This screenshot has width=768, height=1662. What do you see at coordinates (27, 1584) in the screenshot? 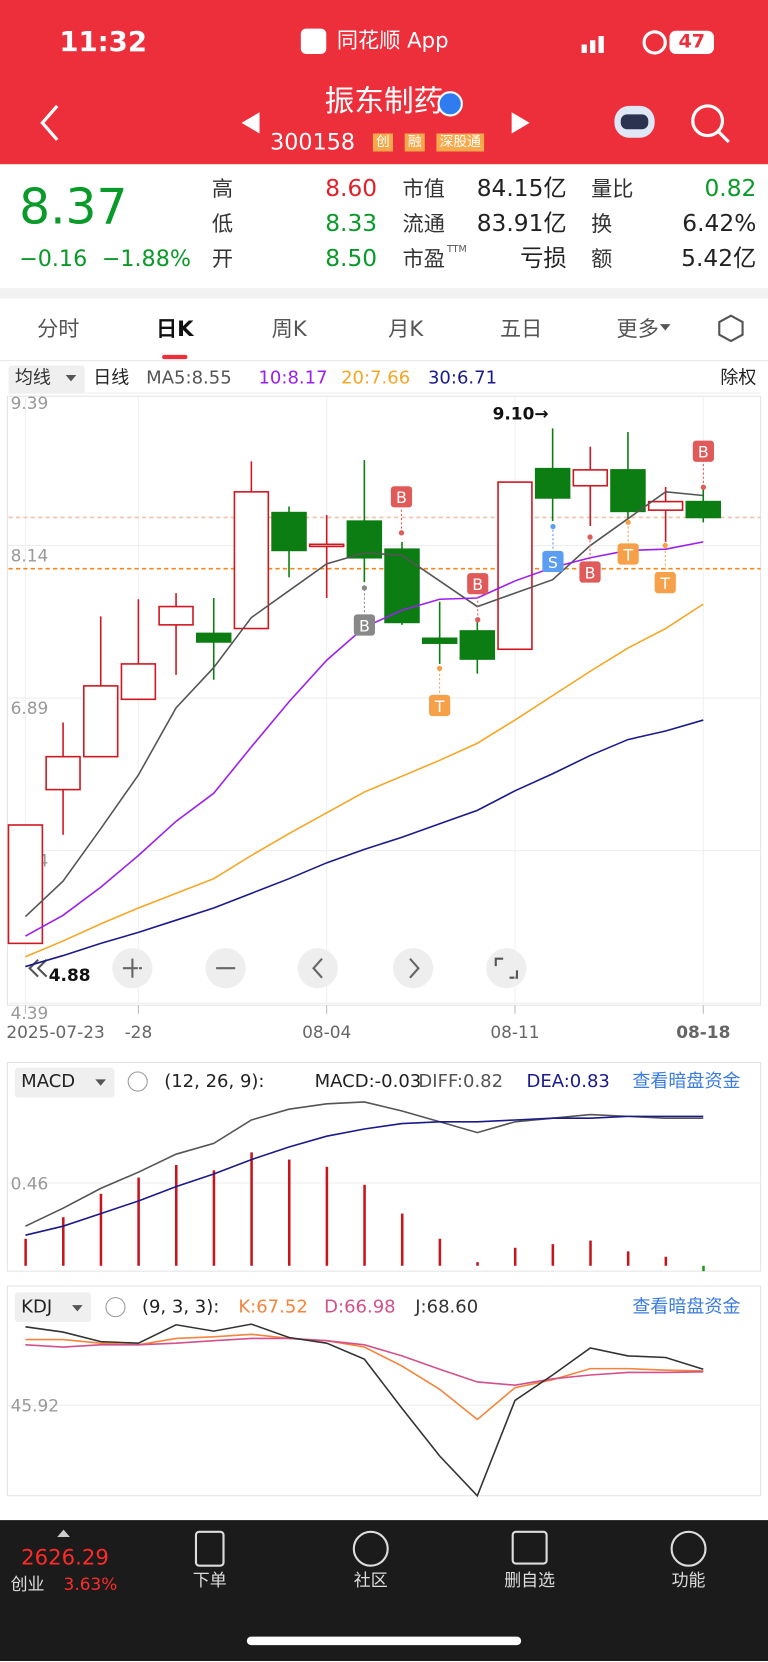
I see `index-name: 创业` at bounding box center [27, 1584].